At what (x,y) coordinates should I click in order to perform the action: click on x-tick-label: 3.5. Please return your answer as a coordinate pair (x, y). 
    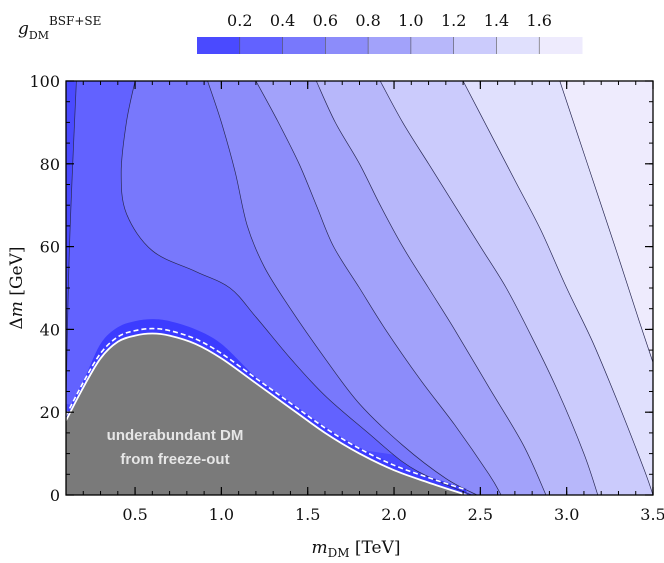
    Looking at the image, I should click on (652, 514).